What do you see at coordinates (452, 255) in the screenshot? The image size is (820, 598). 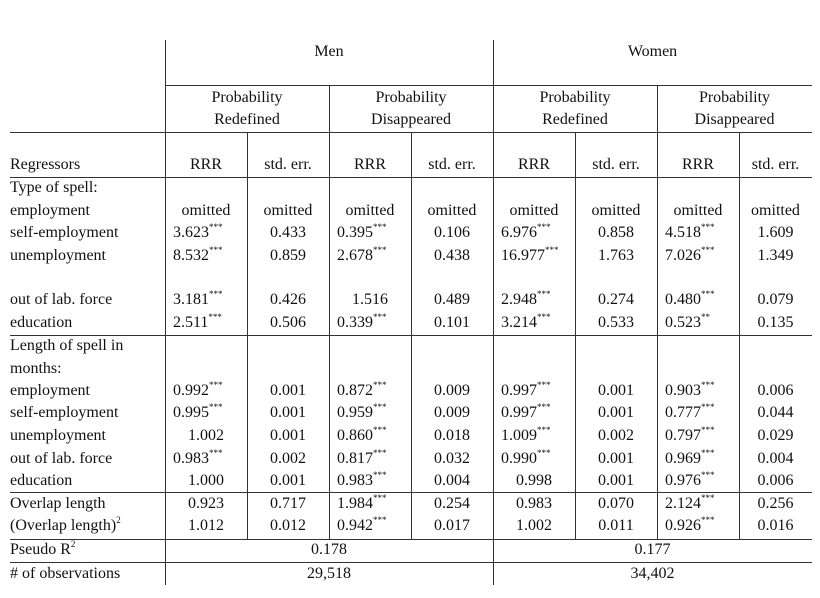 I see `cell: 0.438` at bounding box center [452, 255].